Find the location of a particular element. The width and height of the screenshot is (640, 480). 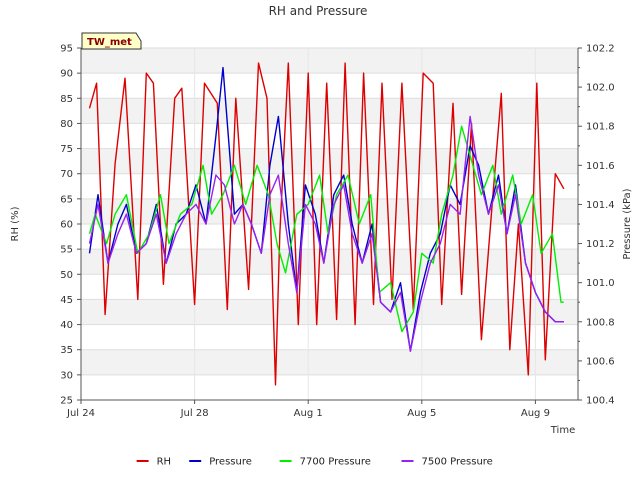

y-tick-label: 70 is located at coordinates (66, 174).